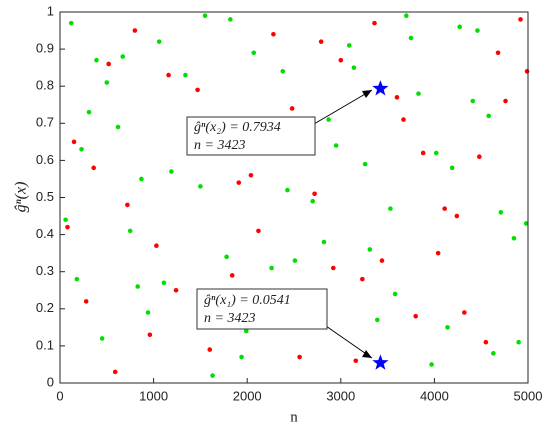 The image size is (550, 438). I want to click on x-tick-label: 0, so click(59, 395).